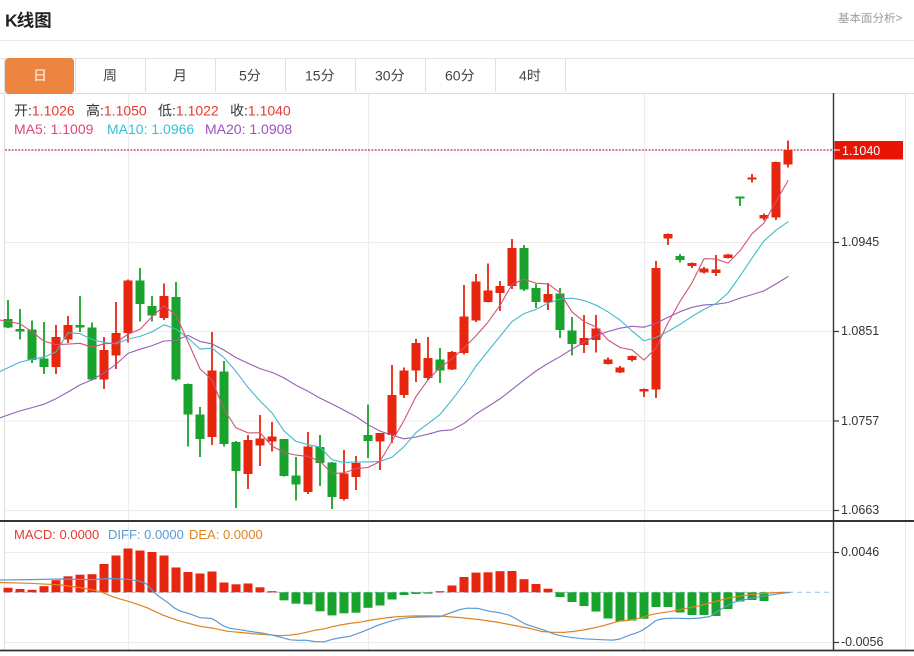  Describe the element at coordinates (523, 75) in the screenshot. I see `svg-text: 4` at that location.